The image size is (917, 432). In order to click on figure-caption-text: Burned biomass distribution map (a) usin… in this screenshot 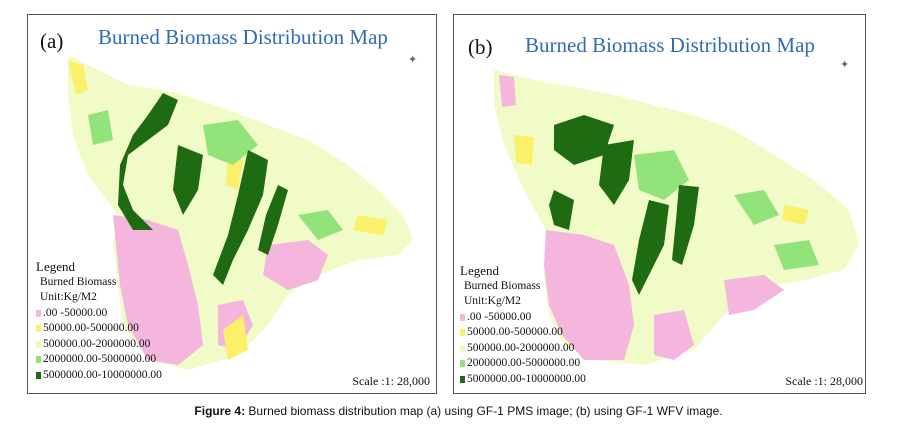, I will do `click(484, 411)`.